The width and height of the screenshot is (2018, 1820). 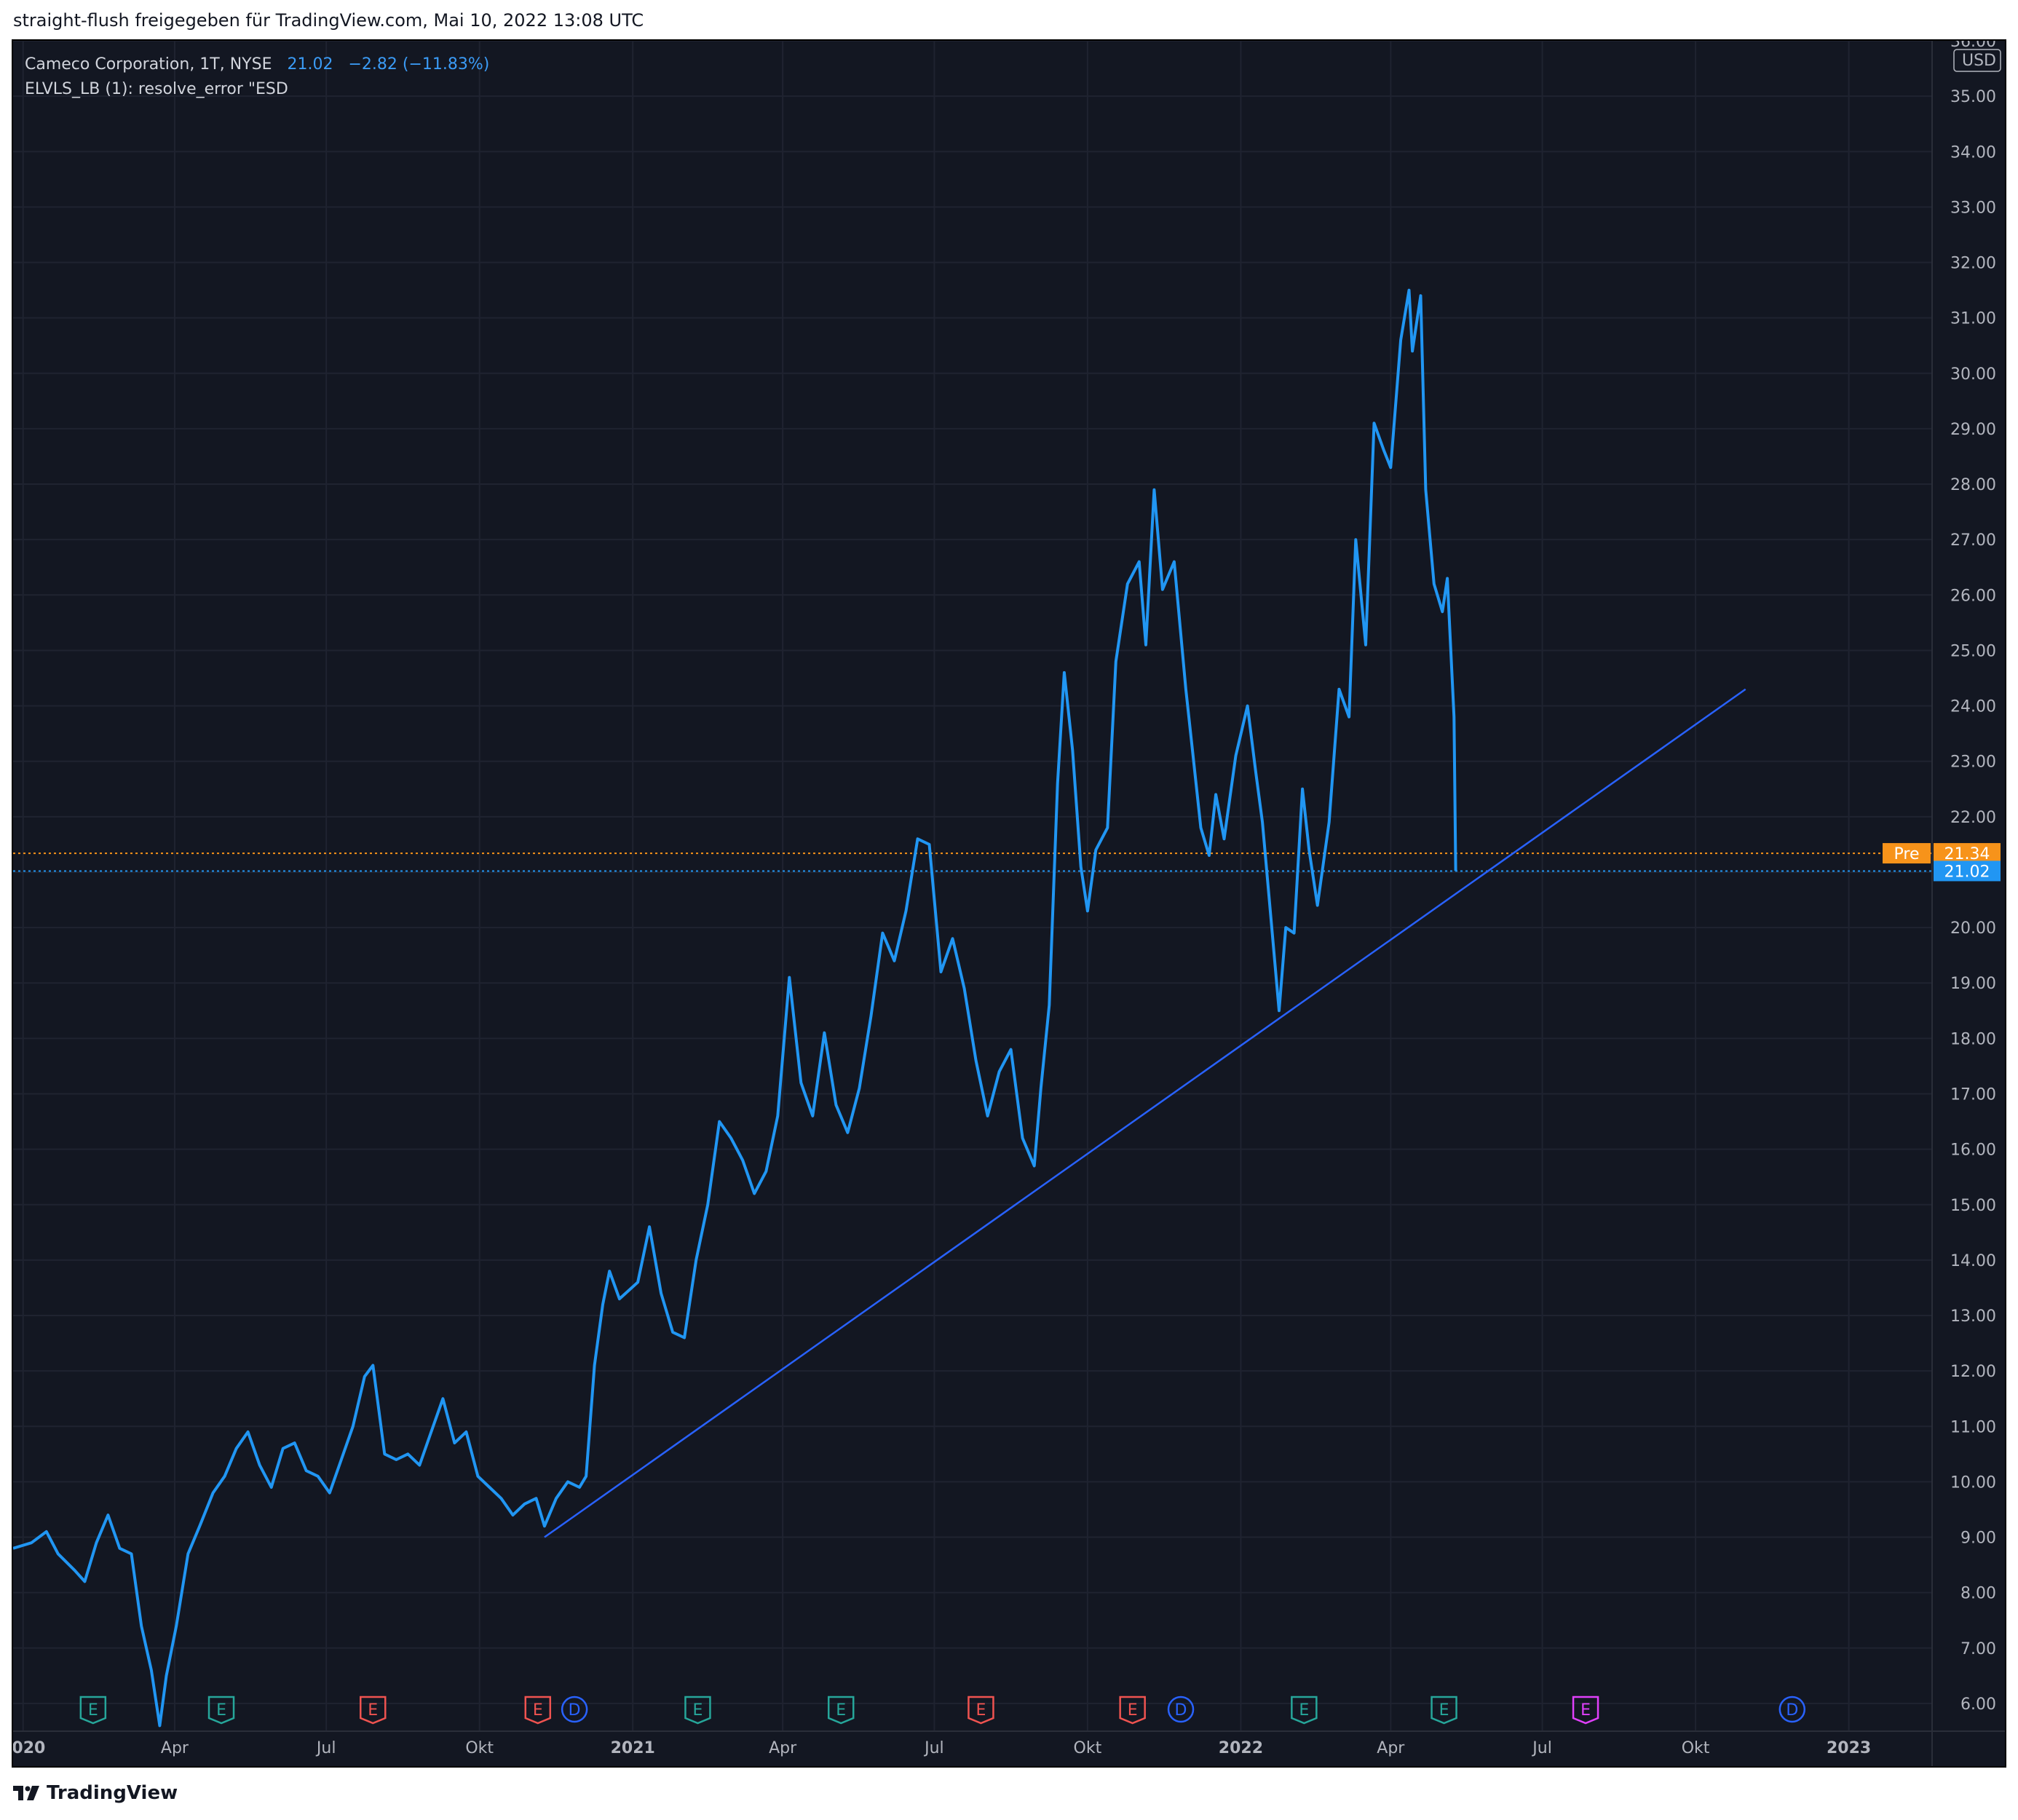 I want to click on y-tick-label: 7.00, so click(x=1978, y=1649).